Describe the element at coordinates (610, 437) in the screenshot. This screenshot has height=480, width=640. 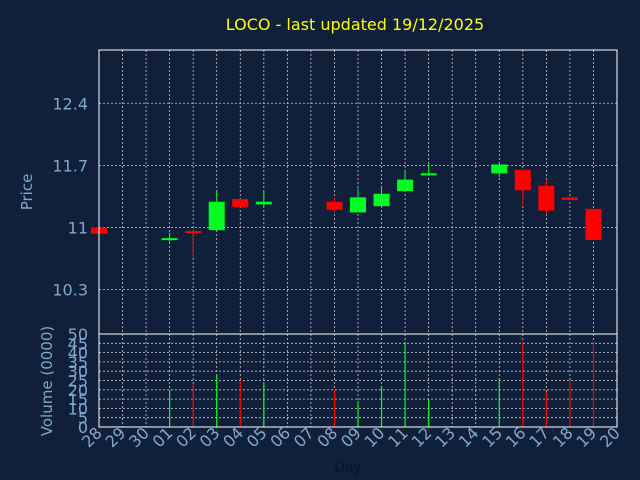
I see `x-tick-label: 20` at that location.